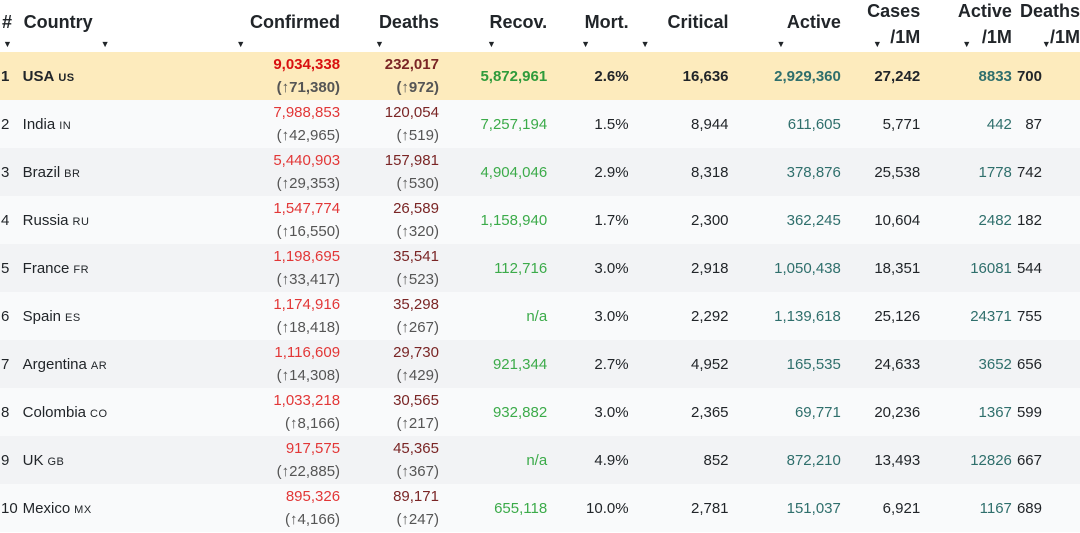 This screenshot has width=1080, height=533. I want to click on cases-per-million-cell: 25,538, so click(880, 172).